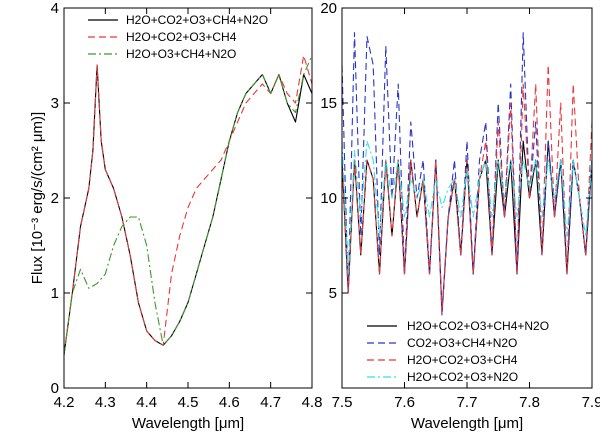 This screenshot has width=600, height=439. What do you see at coordinates (404, 402) in the screenshot?
I see `right-x-tick-label-1: 7.6` at bounding box center [404, 402].